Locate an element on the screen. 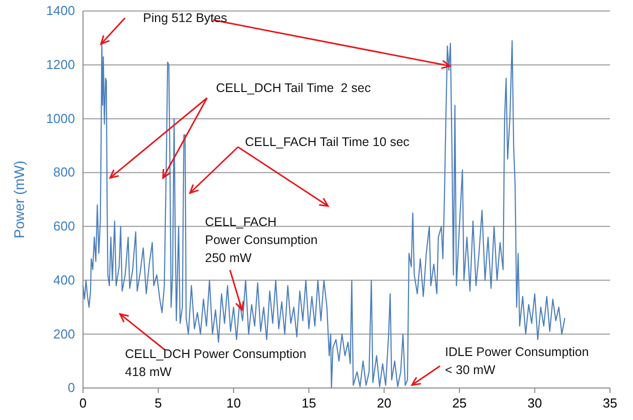 The image size is (633, 420). annotation: CELL_FACH Power Consumption 250 mW is located at coordinates (261, 240).